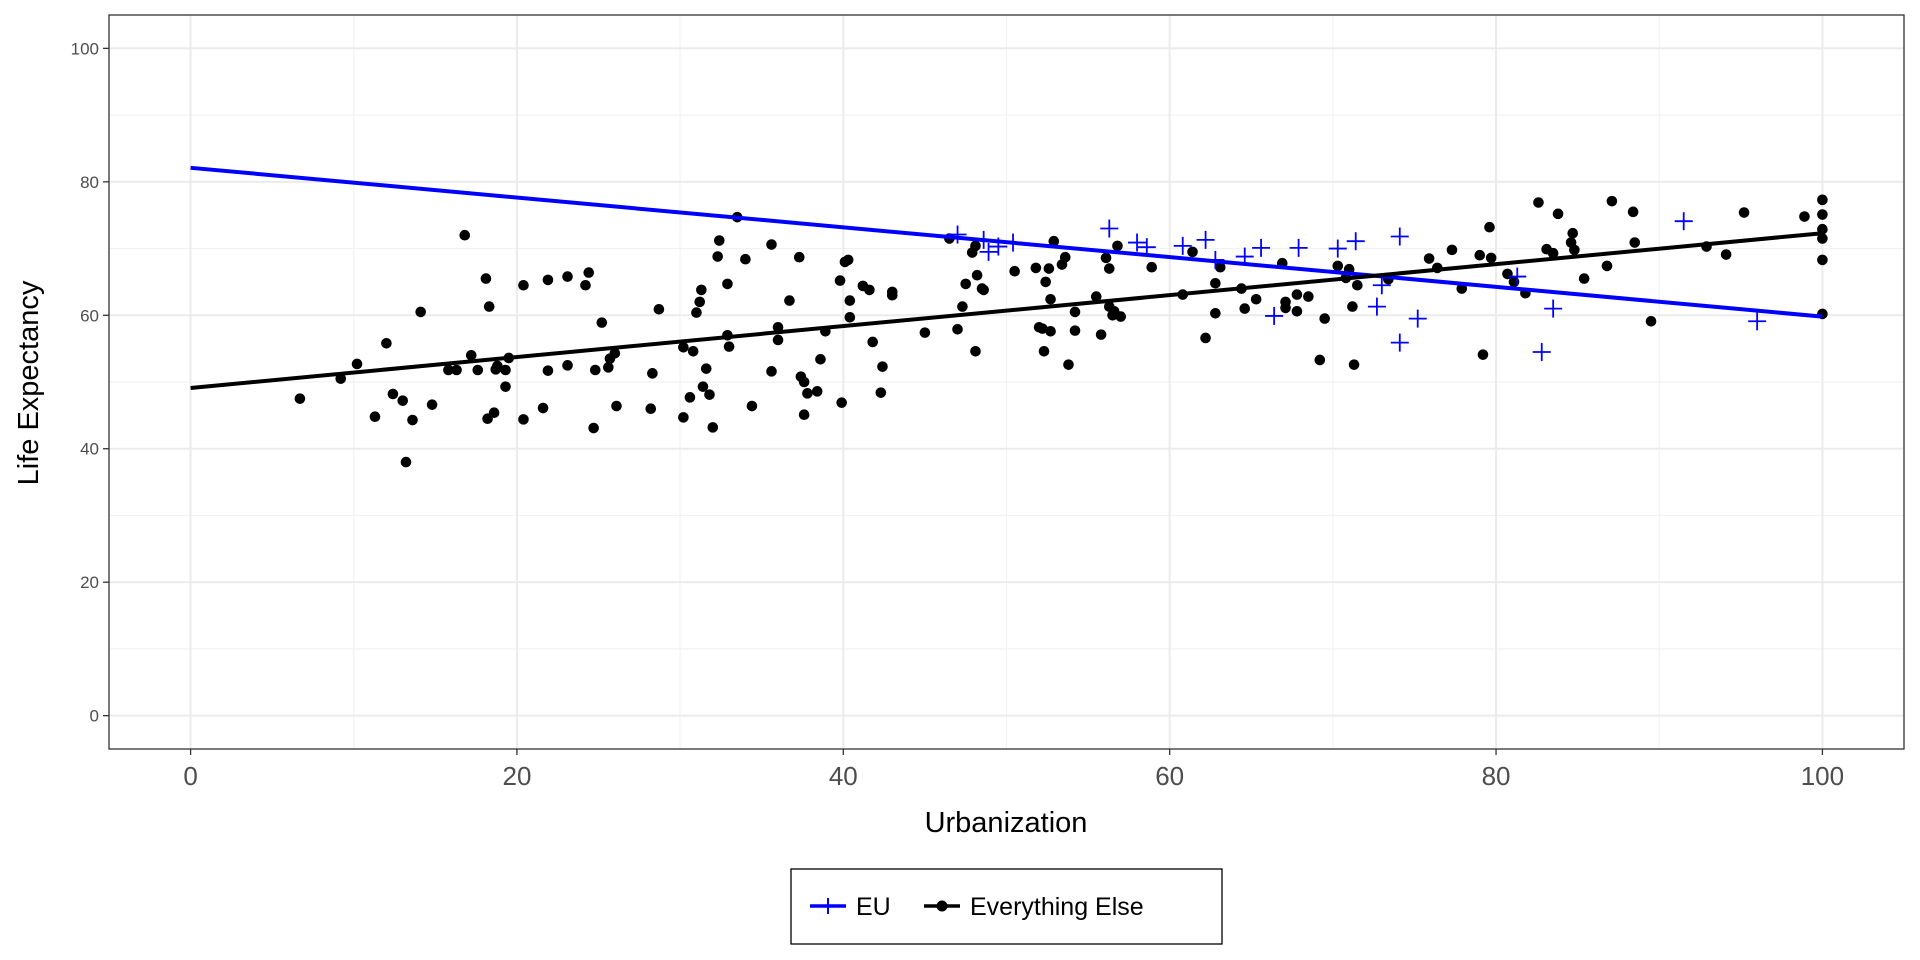 The height and width of the screenshot is (960, 1920). I want to click on y-axis-title: Life Expectancy, so click(29, 382).